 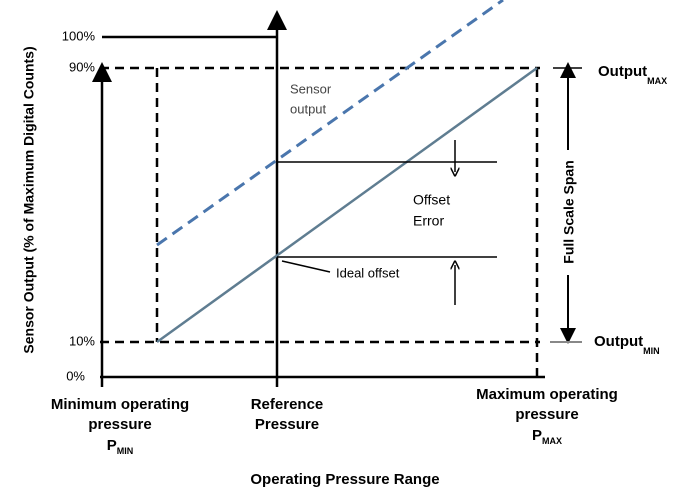 I want to click on annotation: output, so click(x=308, y=108).